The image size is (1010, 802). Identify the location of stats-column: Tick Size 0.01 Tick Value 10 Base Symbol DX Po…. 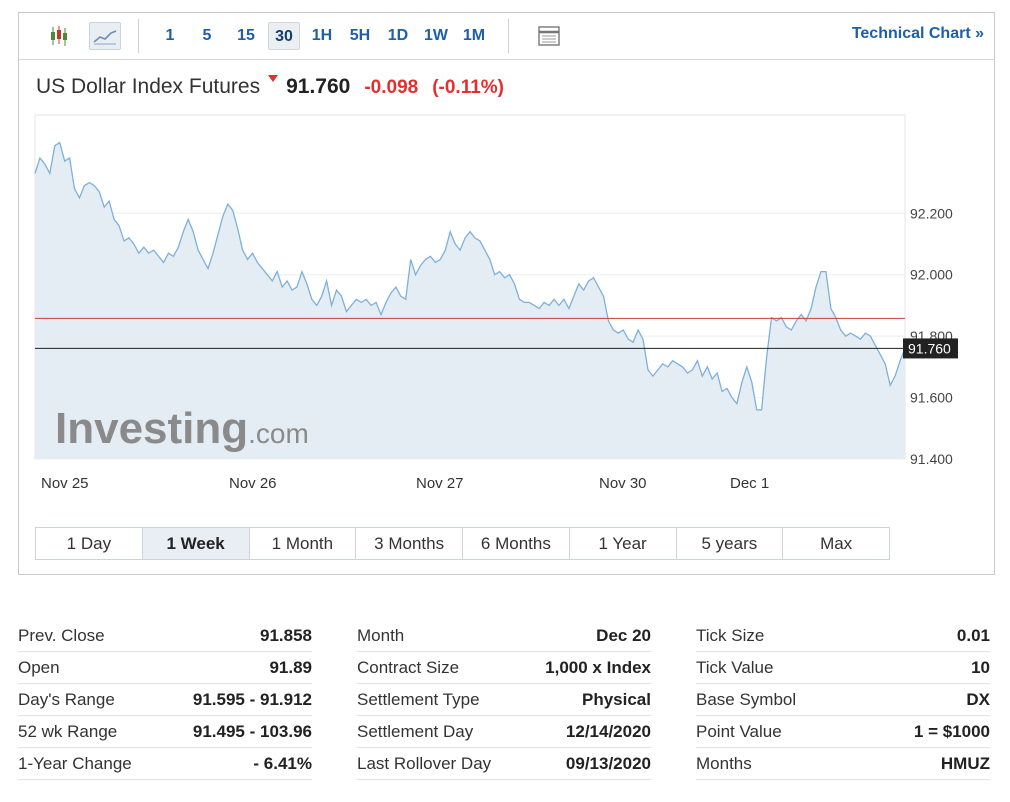
(843, 700).